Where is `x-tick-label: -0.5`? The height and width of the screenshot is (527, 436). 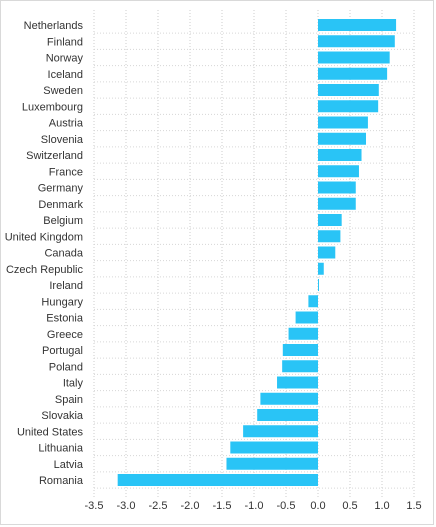
x-tick-label: -0.5 is located at coordinates (286, 506).